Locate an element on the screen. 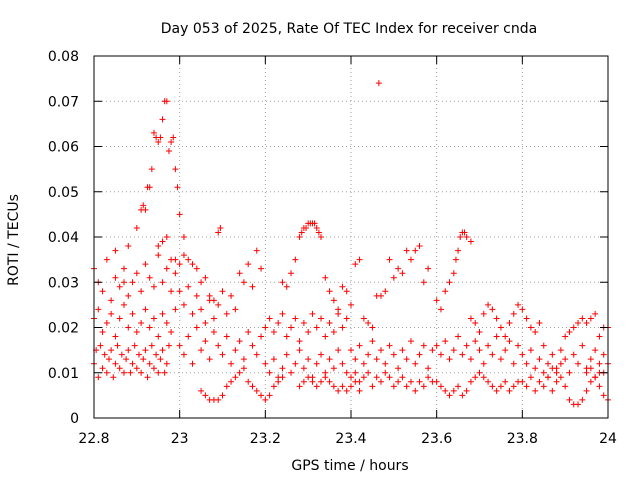  y-tick-label: 0.03 is located at coordinates (63, 283).